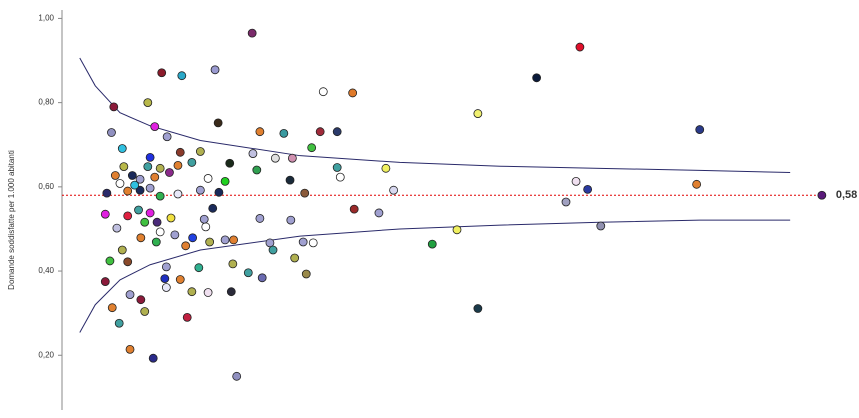  What do you see at coordinates (822, 195) in the screenshot?
I see `reference-point` at bounding box center [822, 195].